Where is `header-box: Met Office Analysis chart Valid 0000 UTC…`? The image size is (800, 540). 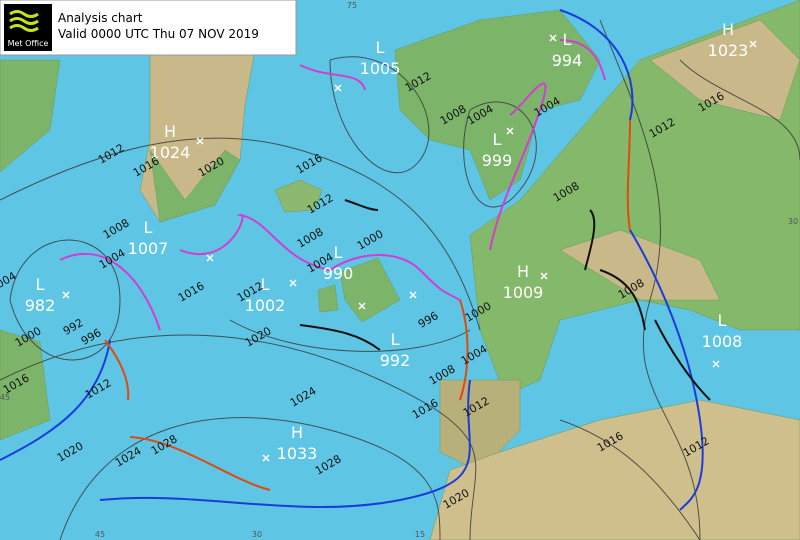 header-box: Met Office Analysis chart Valid 0000 UTC… is located at coordinates (148, 28).